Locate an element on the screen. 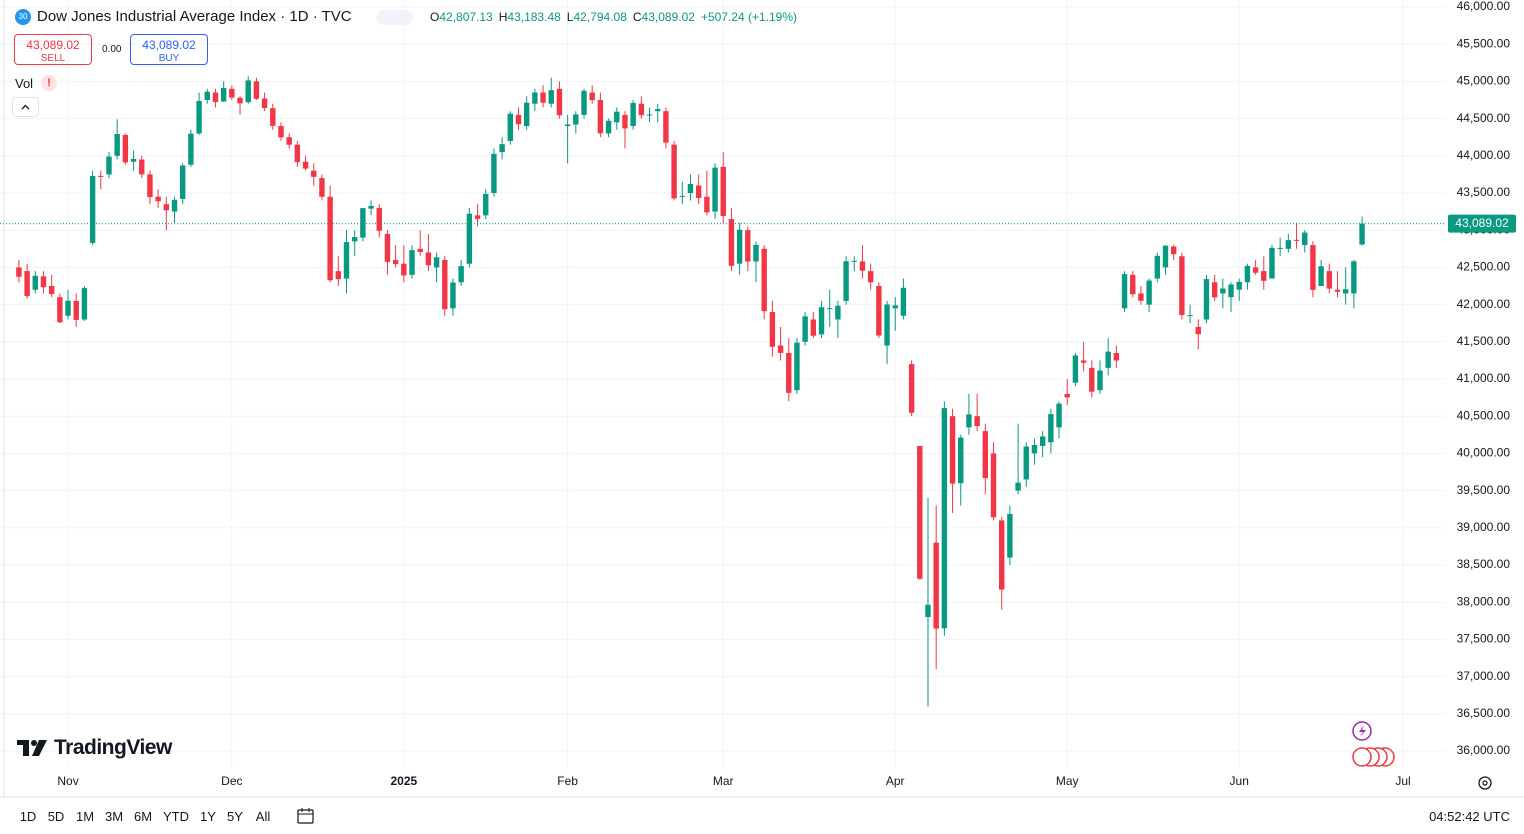 The height and width of the screenshot is (834, 1524). range-button: All is located at coordinates (263, 816).